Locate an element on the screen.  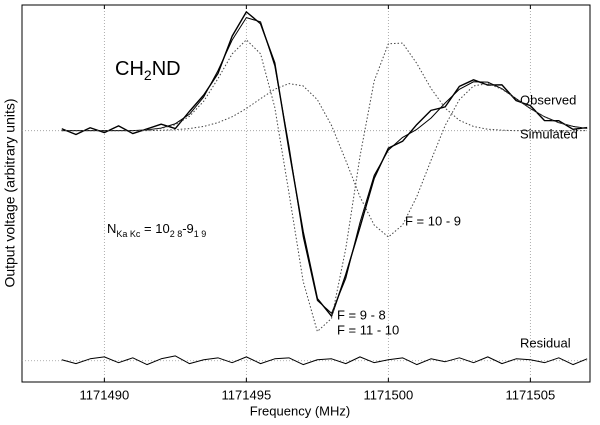
molecule-label: CH2ND is located at coordinates (148, 70).